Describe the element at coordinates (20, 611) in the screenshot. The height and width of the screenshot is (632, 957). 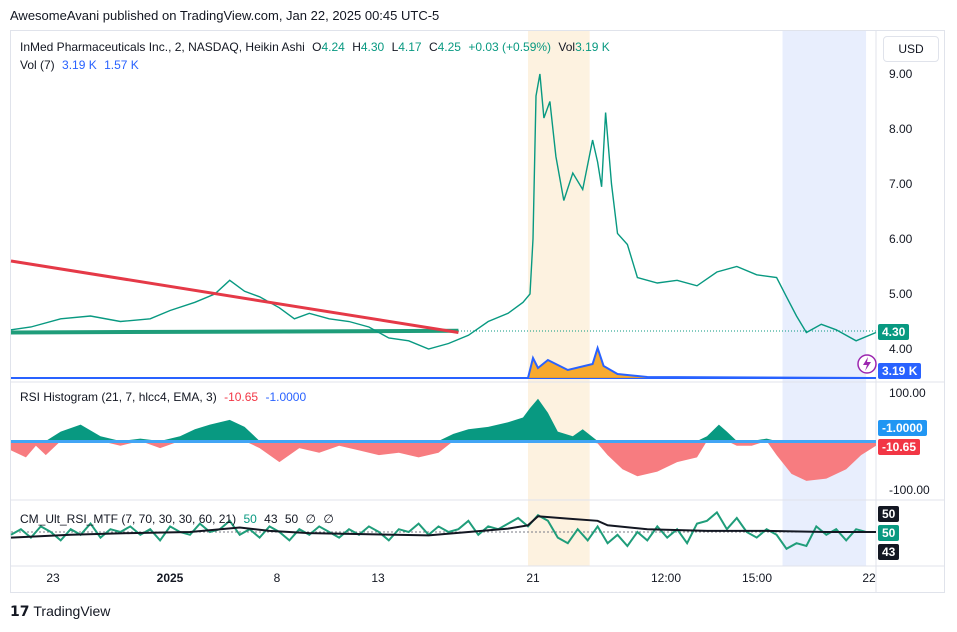
I see `tv-logo-icon: 𝟭𝟳` at that location.